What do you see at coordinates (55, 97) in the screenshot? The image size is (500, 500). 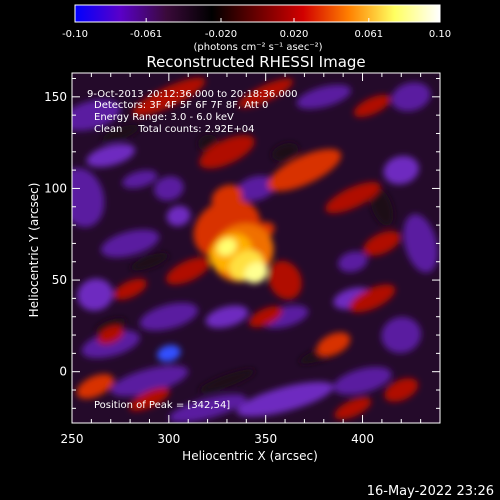 I see `y-tick-label: 150` at bounding box center [55, 97].